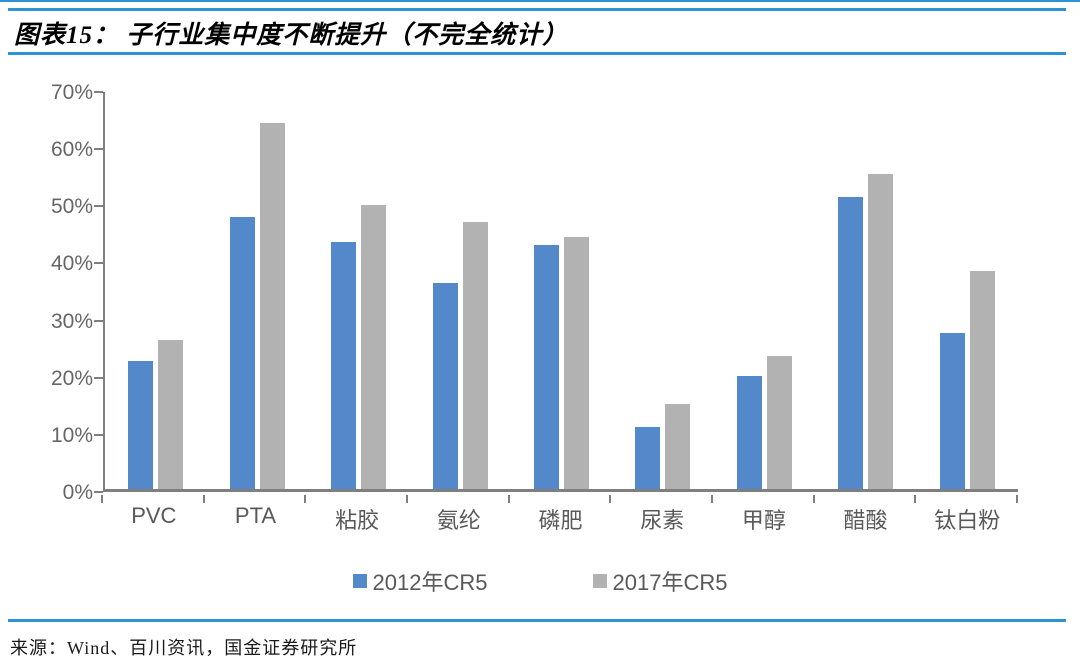  What do you see at coordinates (546, 367) in the screenshot?
I see `bar-2012年CR5-磷肥` at bounding box center [546, 367].